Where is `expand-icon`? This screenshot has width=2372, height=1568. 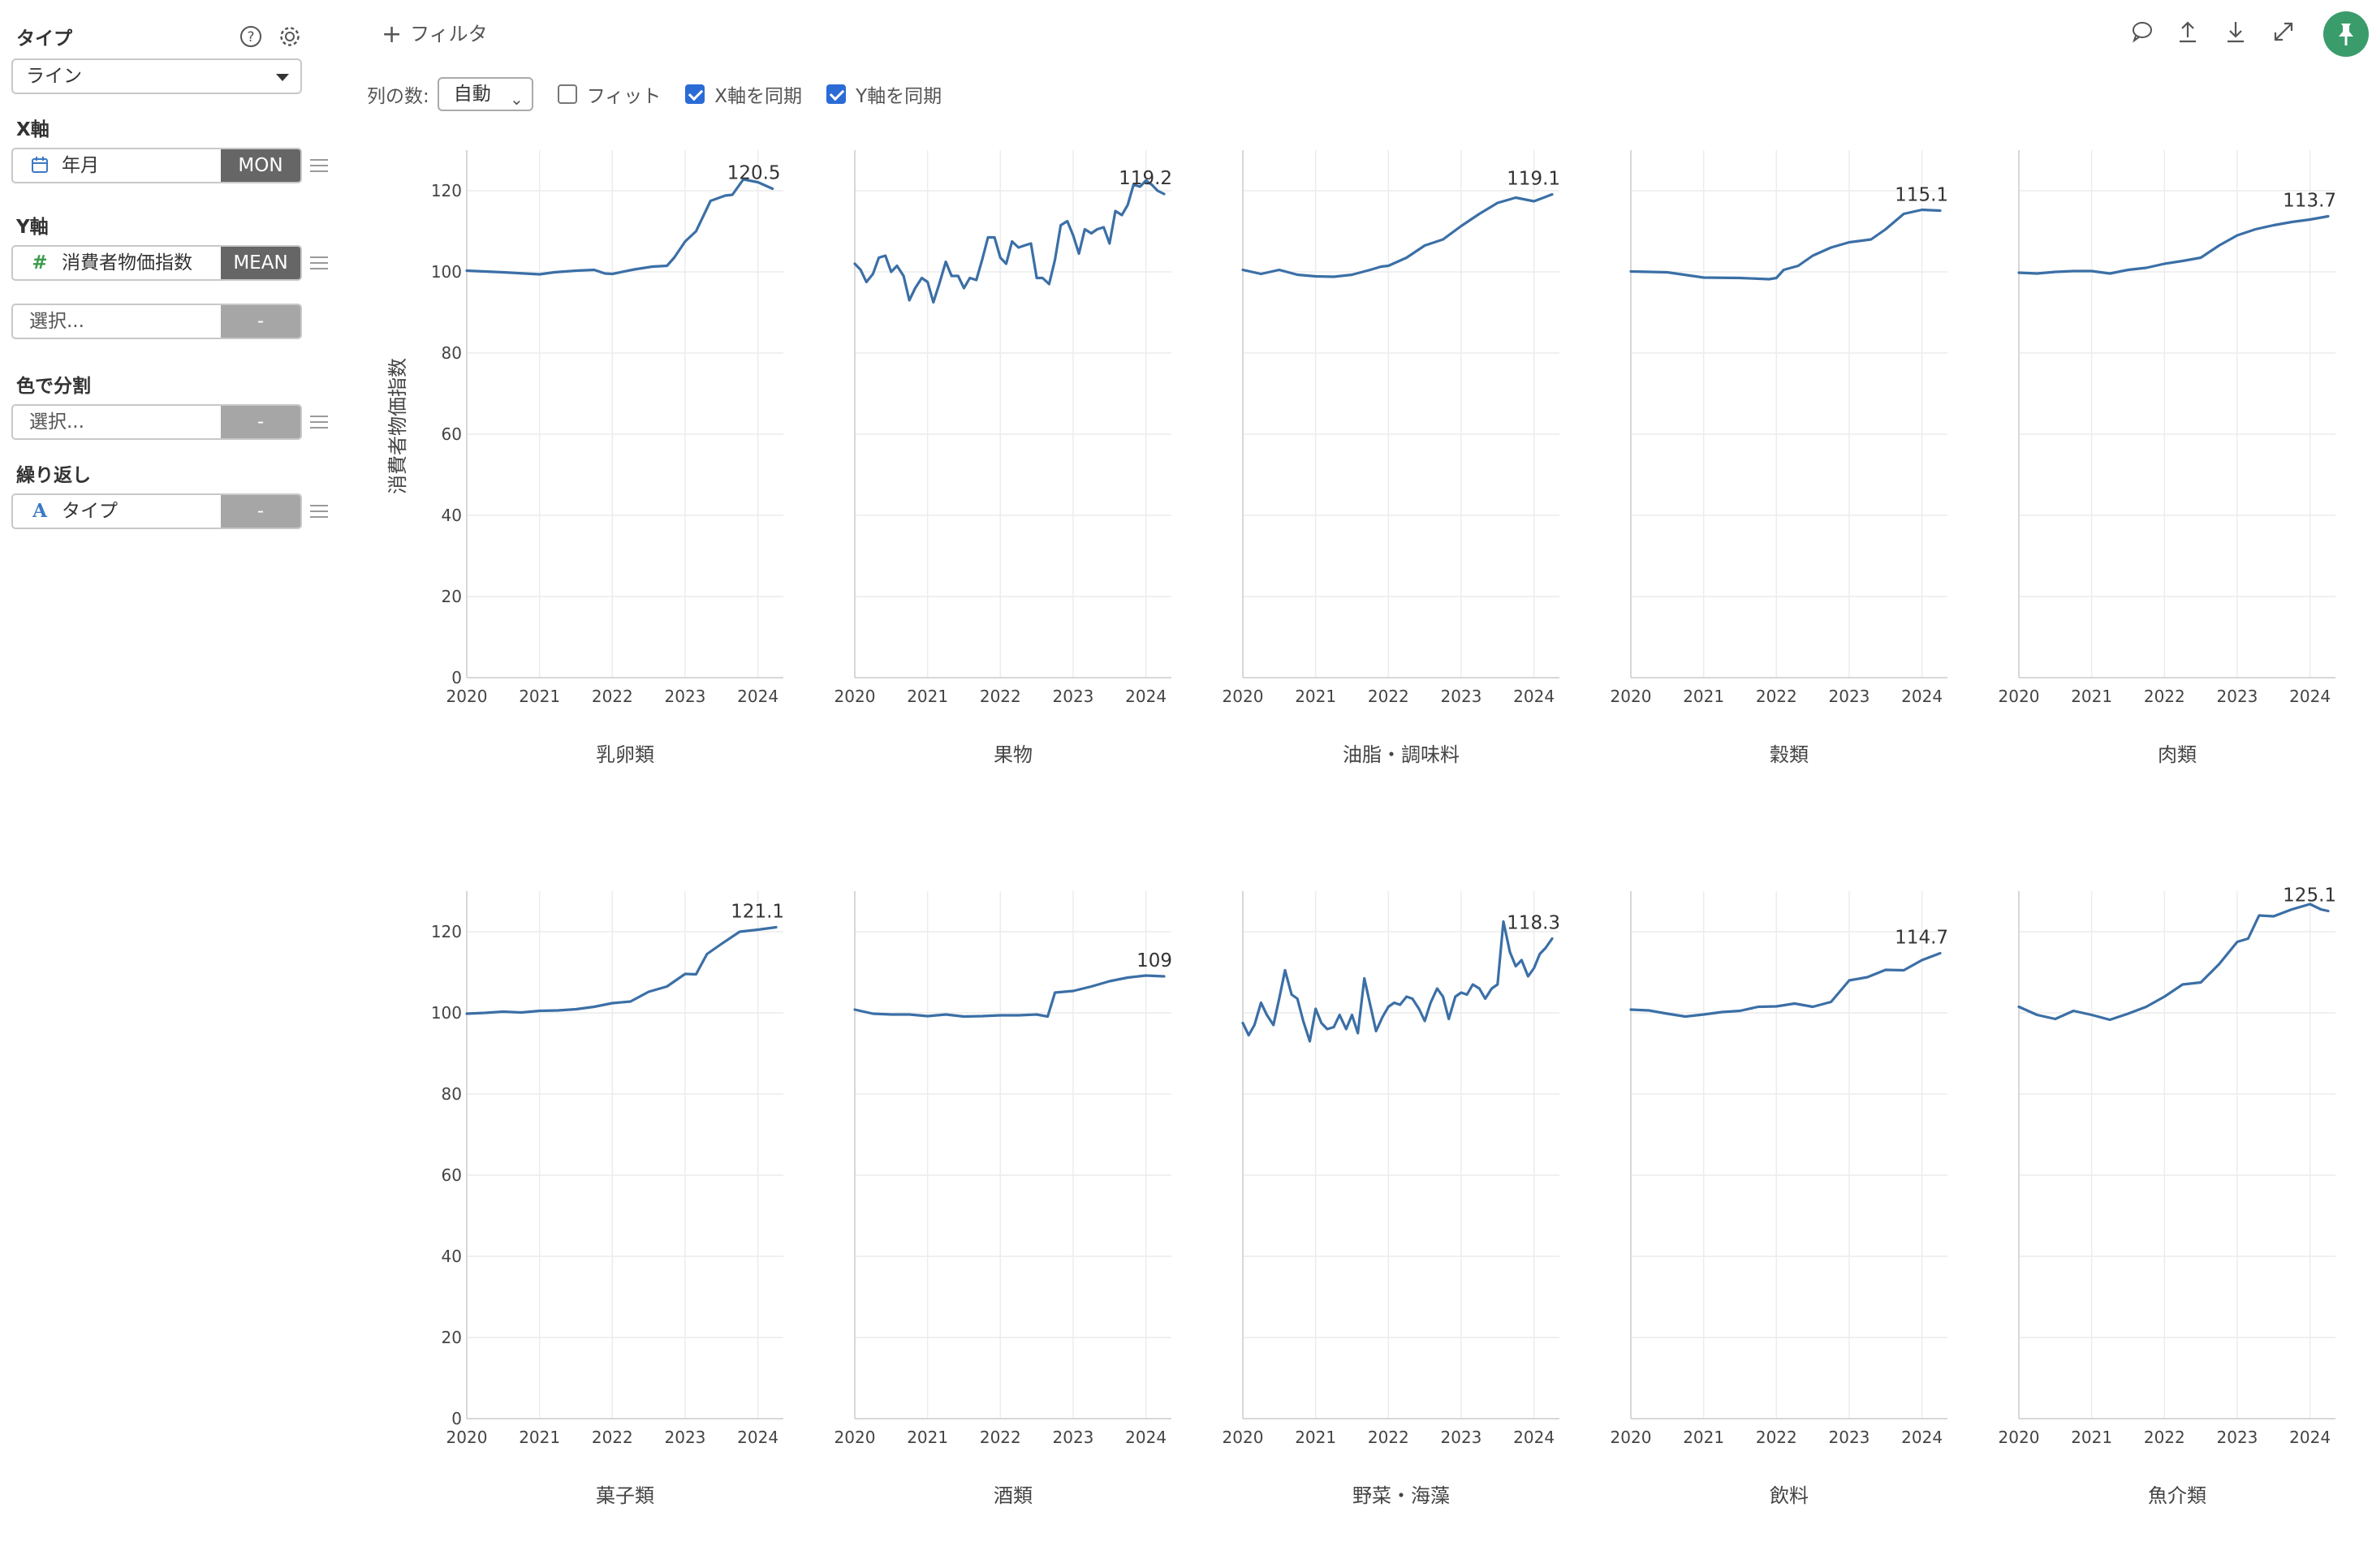 expand-icon is located at coordinates (2283, 32).